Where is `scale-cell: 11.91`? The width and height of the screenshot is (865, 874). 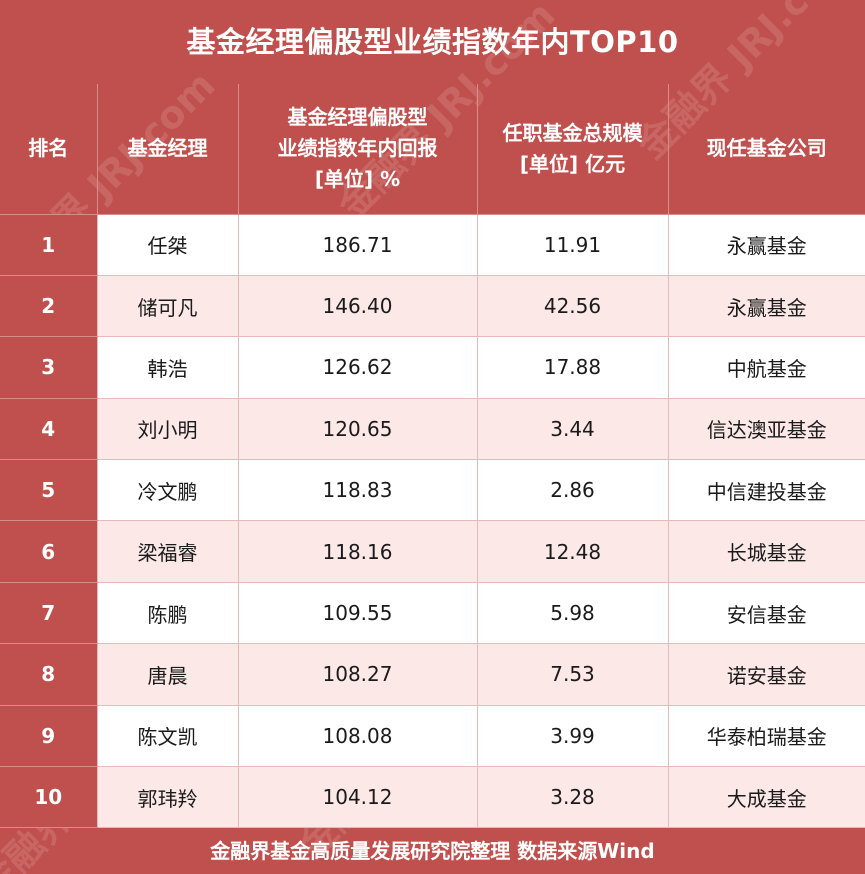 scale-cell: 11.91 is located at coordinates (572, 244).